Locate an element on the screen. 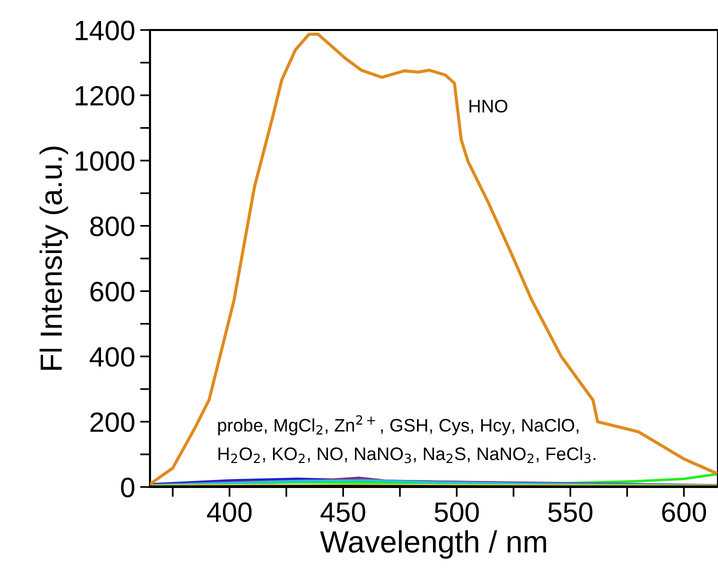 The image size is (718, 583). x-tick-label: 500 is located at coordinates (456, 512).